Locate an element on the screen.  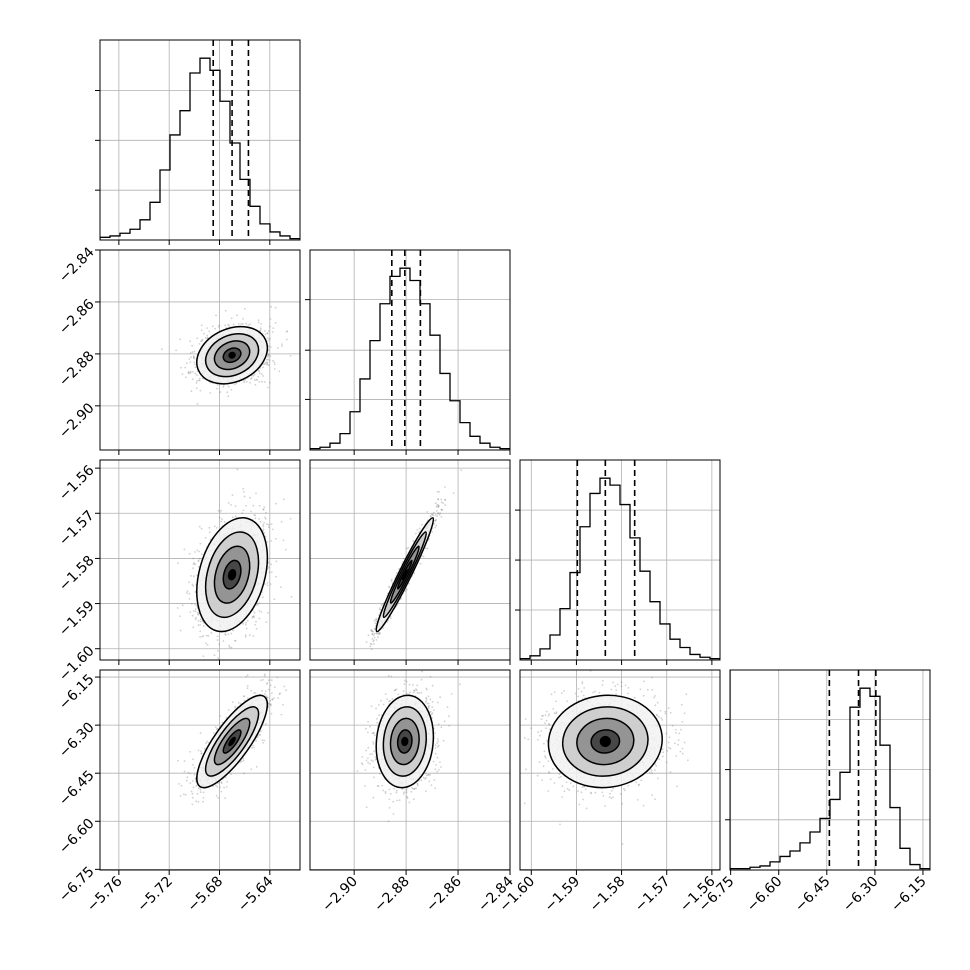
scatter-panel-1-0: −2.90−2.88−2.86−2.84 is located at coordinates (178, 349).